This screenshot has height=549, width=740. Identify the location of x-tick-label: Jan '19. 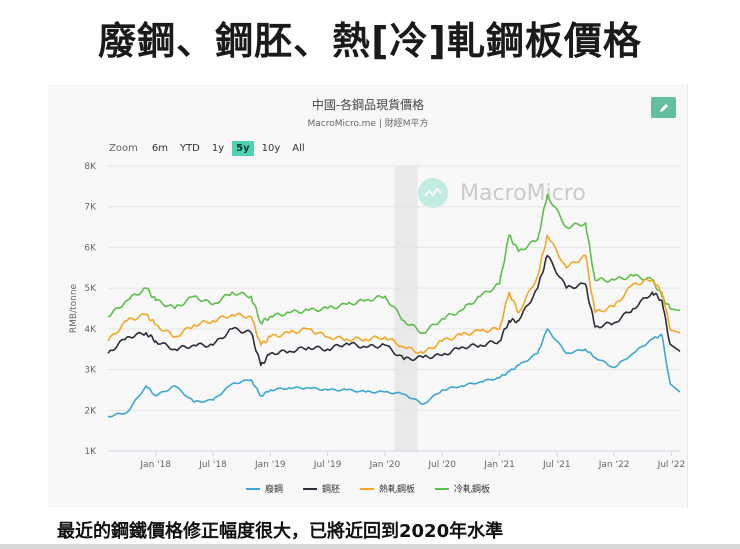
(270, 465).